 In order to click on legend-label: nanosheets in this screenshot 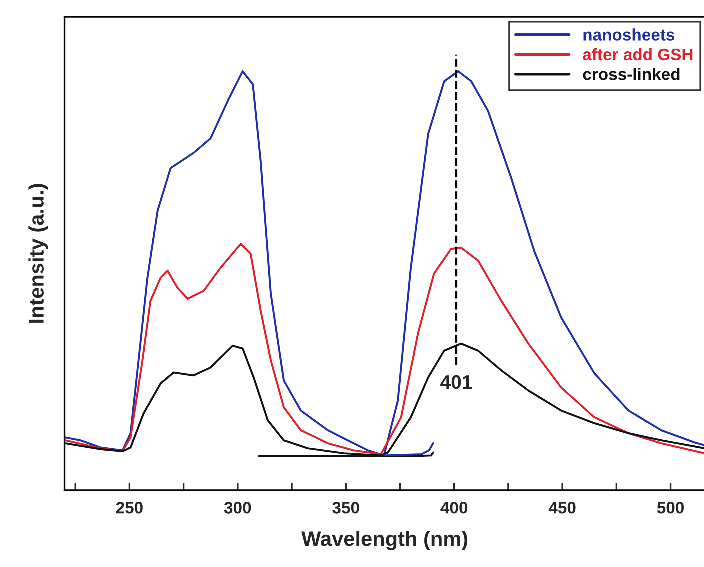, I will do `click(629, 34)`.